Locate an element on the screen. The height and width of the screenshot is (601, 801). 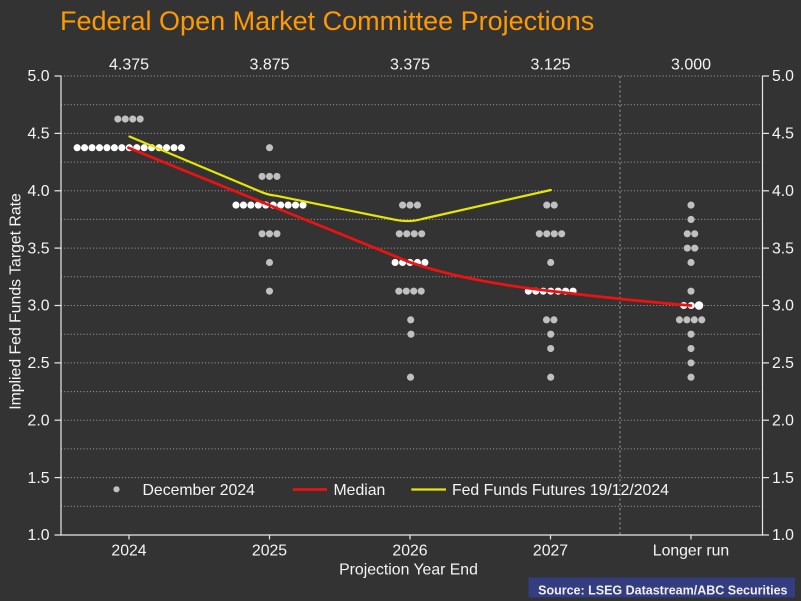
svg-text: Projection Year End is located at coordinates (408, 570).